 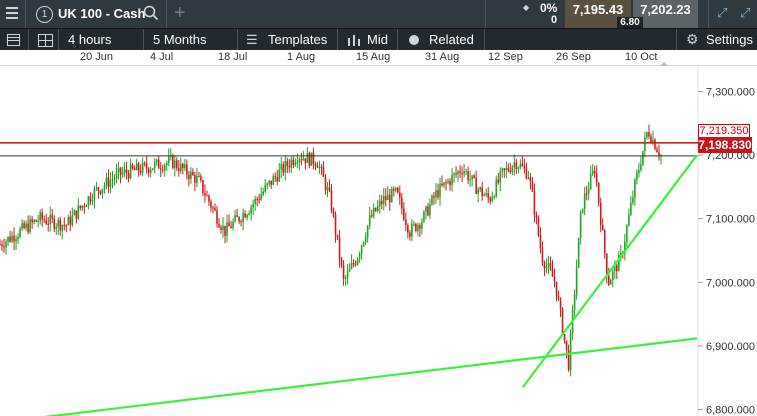 What do you see at coordinates (451, 39) in the screenshot?
I see `related-button: Related` at bounding box center [451, 39].